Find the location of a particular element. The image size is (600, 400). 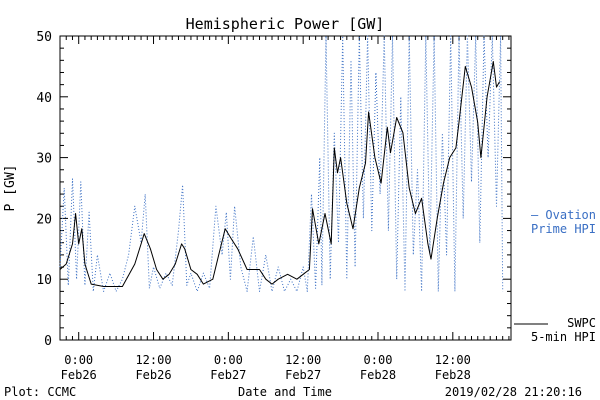

y-tick-label: 30 is located at coordinates (44, 159).